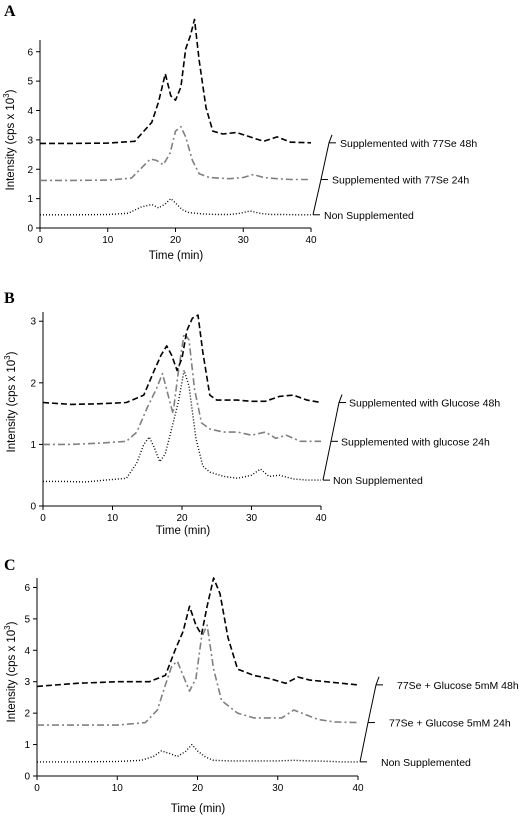 The height and width of the screenshot is (821, 525). Describe the element at coordinates (30, 229) in the screenshot. I see `y-tick-label-a: 0` at that location.